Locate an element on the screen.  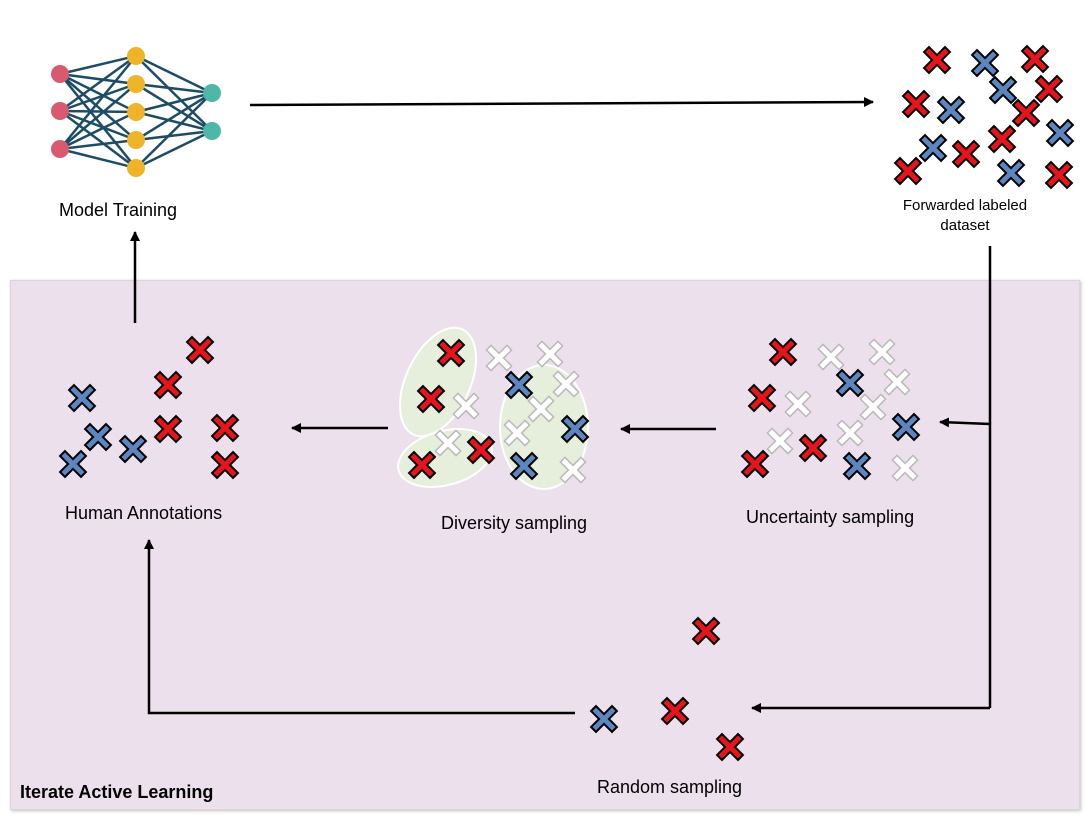
forwarded-dataset-label: Forwarded labeled dataset is located at coordinates (965, 216).